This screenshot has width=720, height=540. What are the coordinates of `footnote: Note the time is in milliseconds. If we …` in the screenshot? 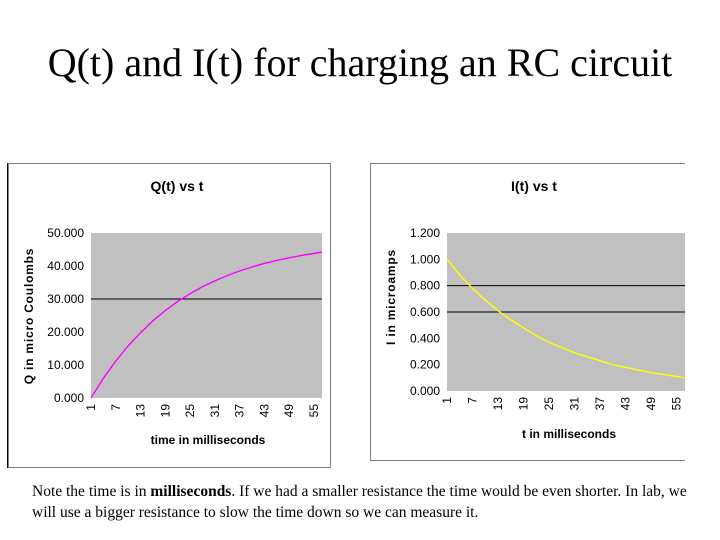 It's located at (372, 502).